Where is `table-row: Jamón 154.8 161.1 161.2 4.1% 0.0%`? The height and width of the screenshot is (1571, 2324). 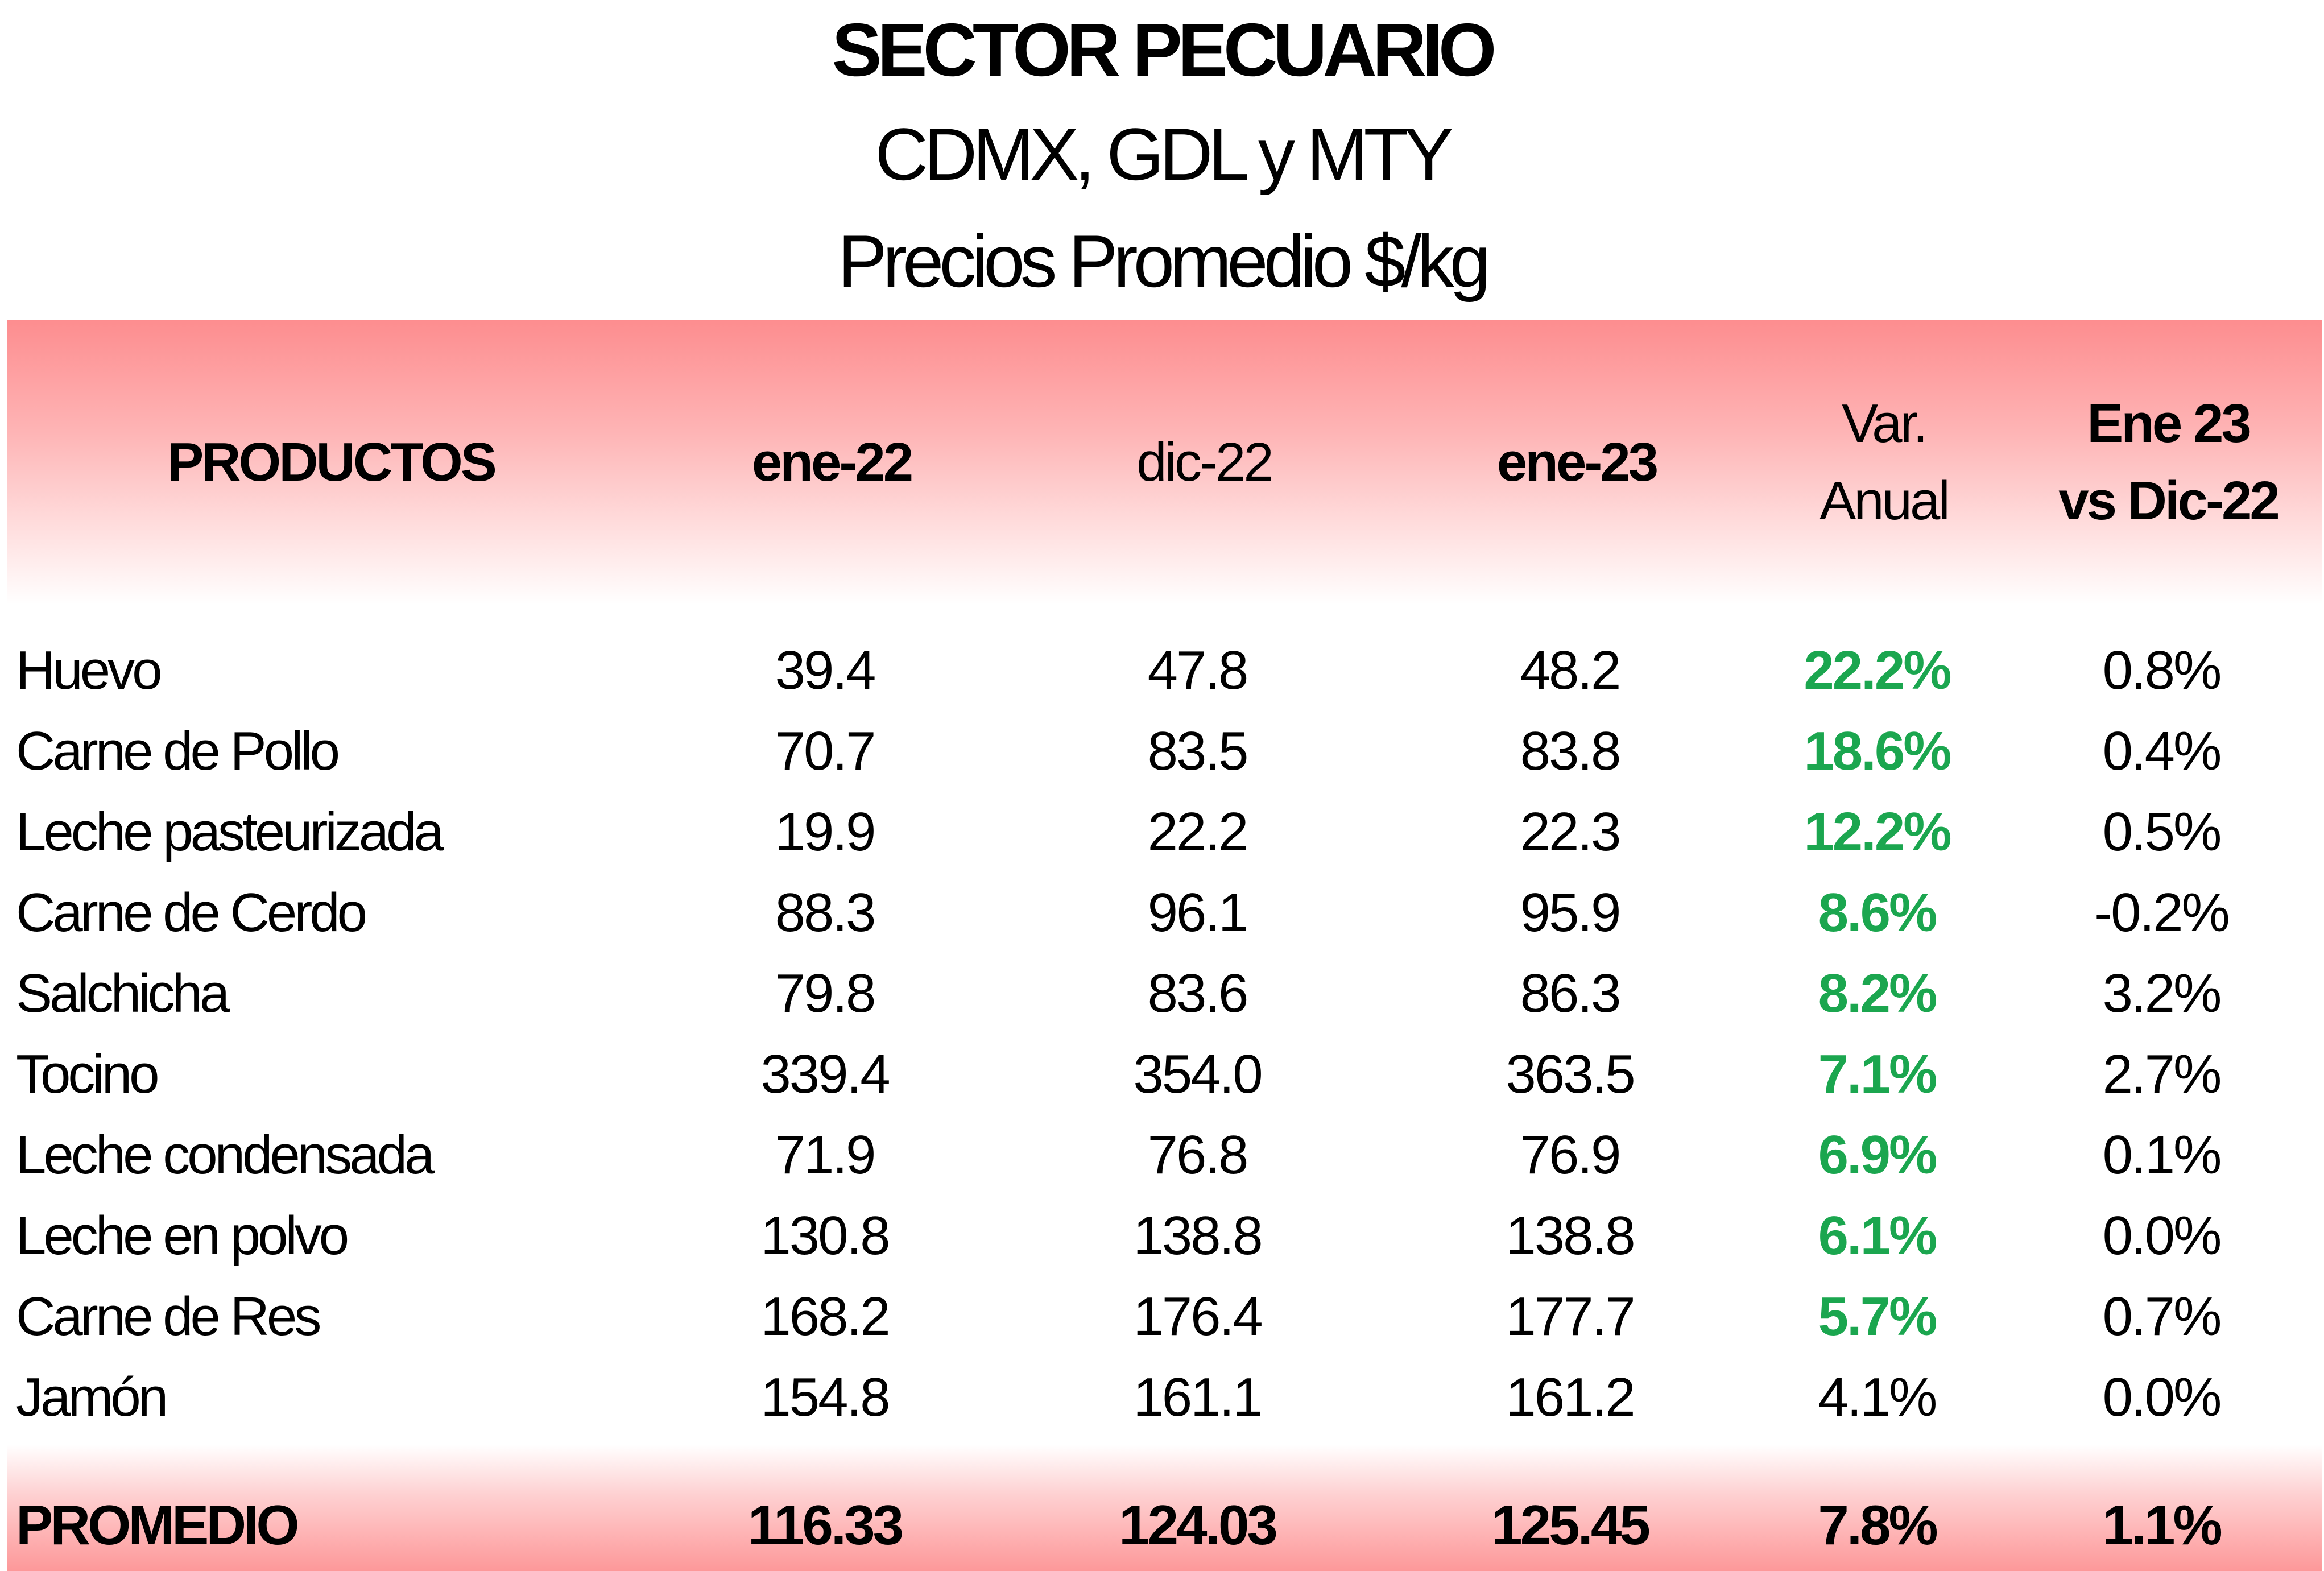 table-row: Jamón 154.8 161.1 161.2 4.1% 0.0% is located at coordinates (1162, 1397).